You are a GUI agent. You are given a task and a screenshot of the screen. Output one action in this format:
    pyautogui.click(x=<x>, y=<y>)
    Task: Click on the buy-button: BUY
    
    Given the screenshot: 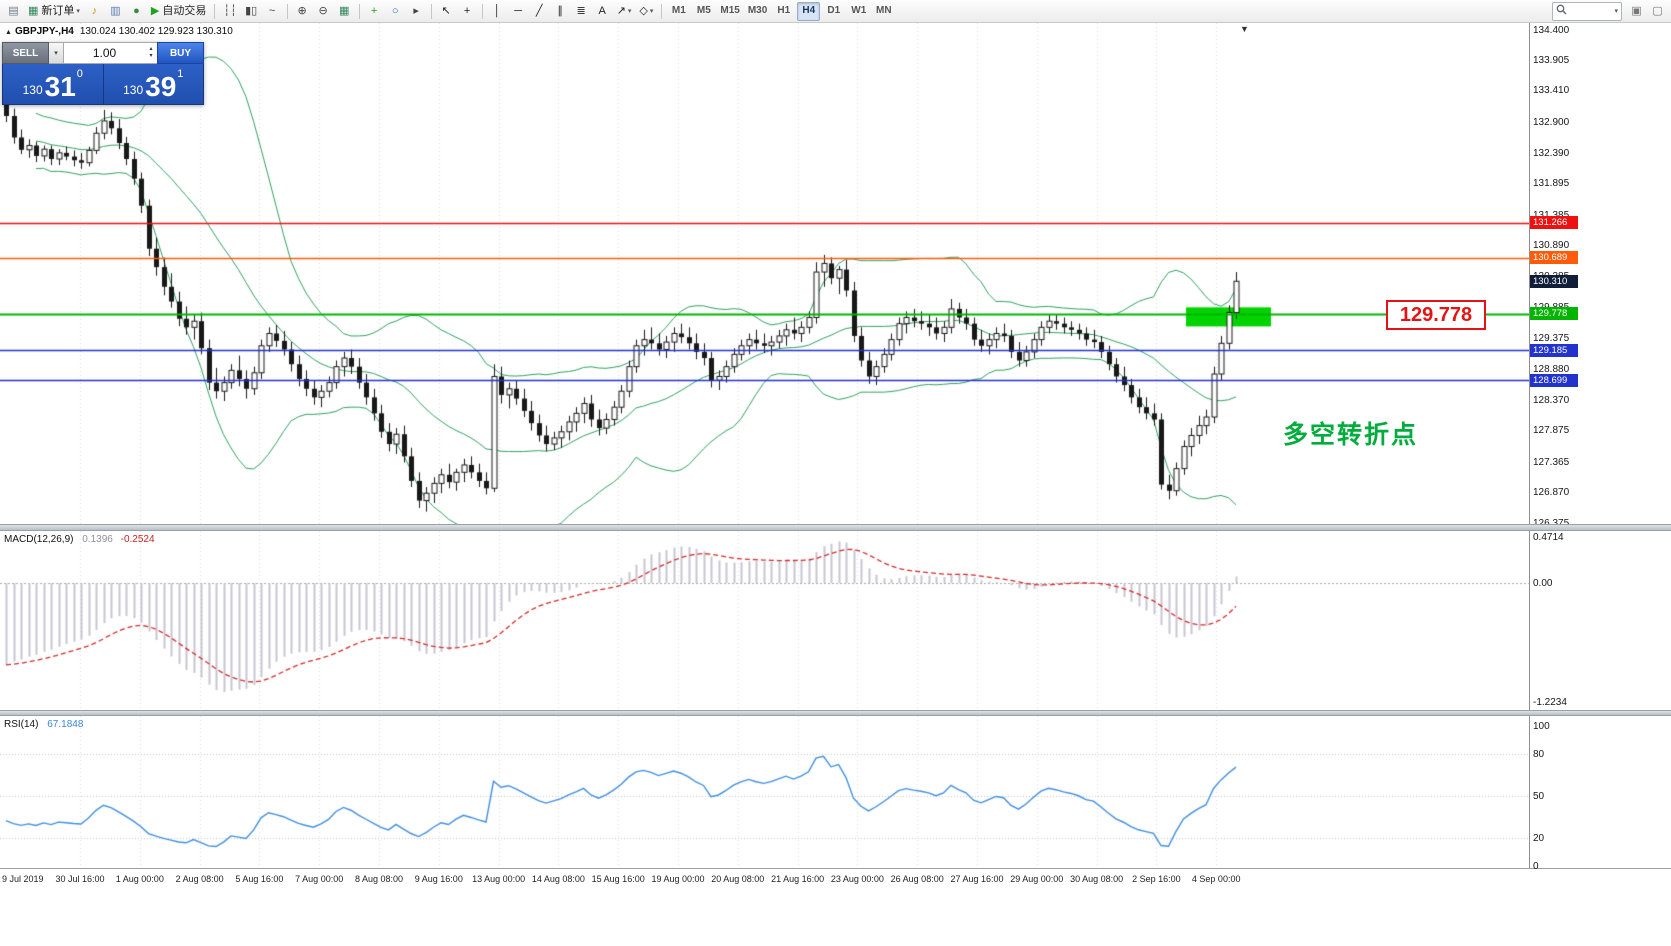 What is the action you would take?
    pyautogui.click(x=180, y=53)
    